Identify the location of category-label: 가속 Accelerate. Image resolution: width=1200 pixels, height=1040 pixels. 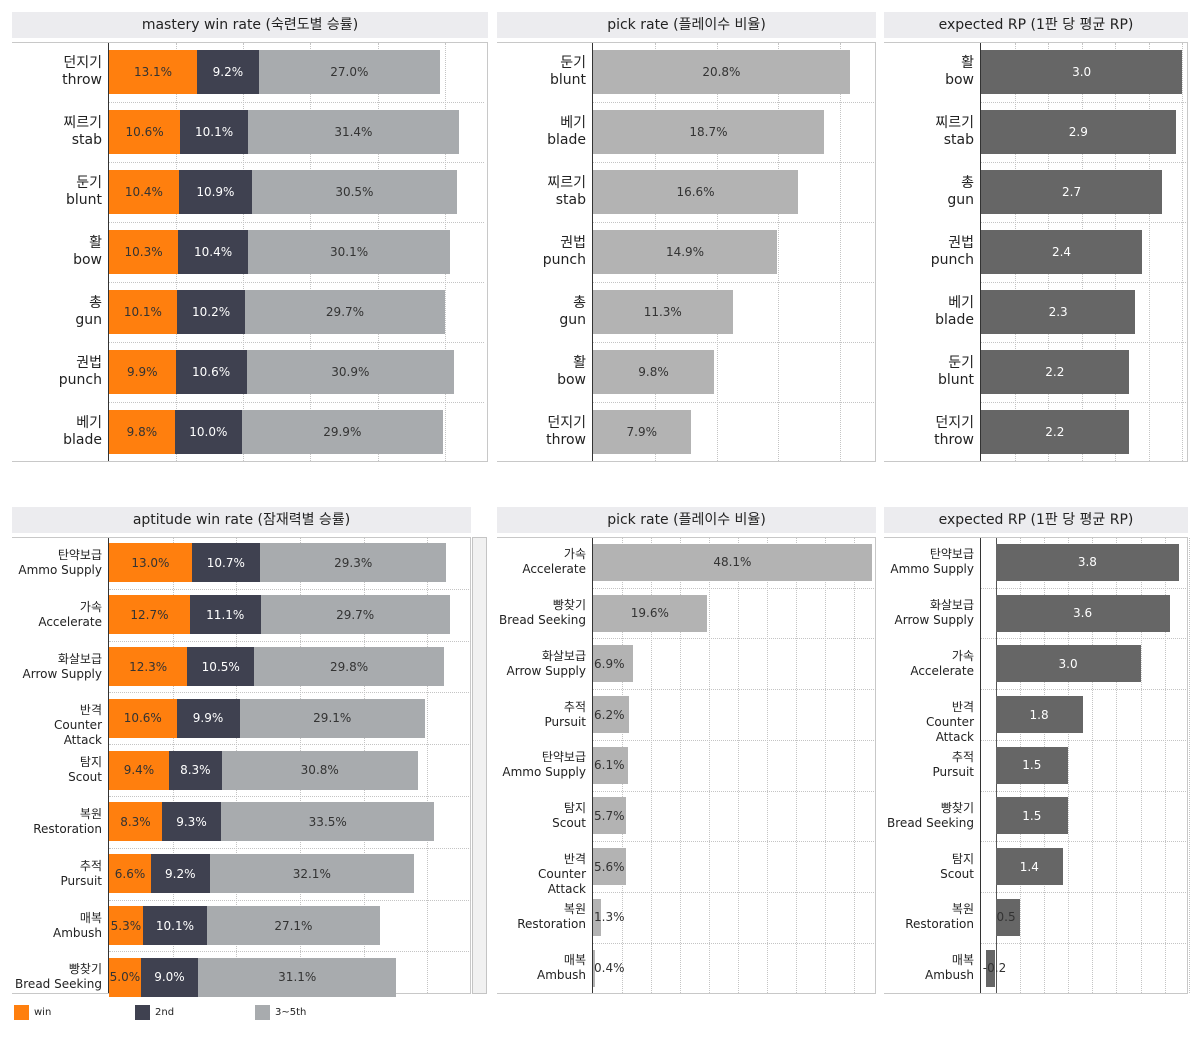
(929, 664).